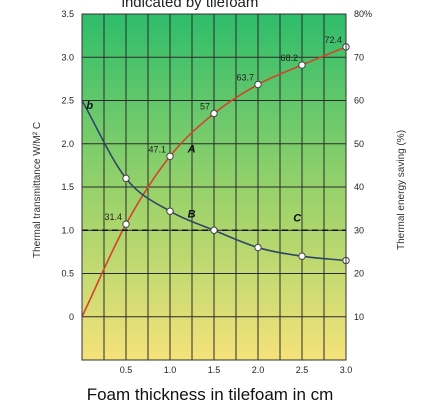 The width and height of the screenshot is (427, 412). What do you see at coordinates (67, 101) in the screenshot?
I see `y-left-tick-label: 2.5` at bounding box center [67, 101].